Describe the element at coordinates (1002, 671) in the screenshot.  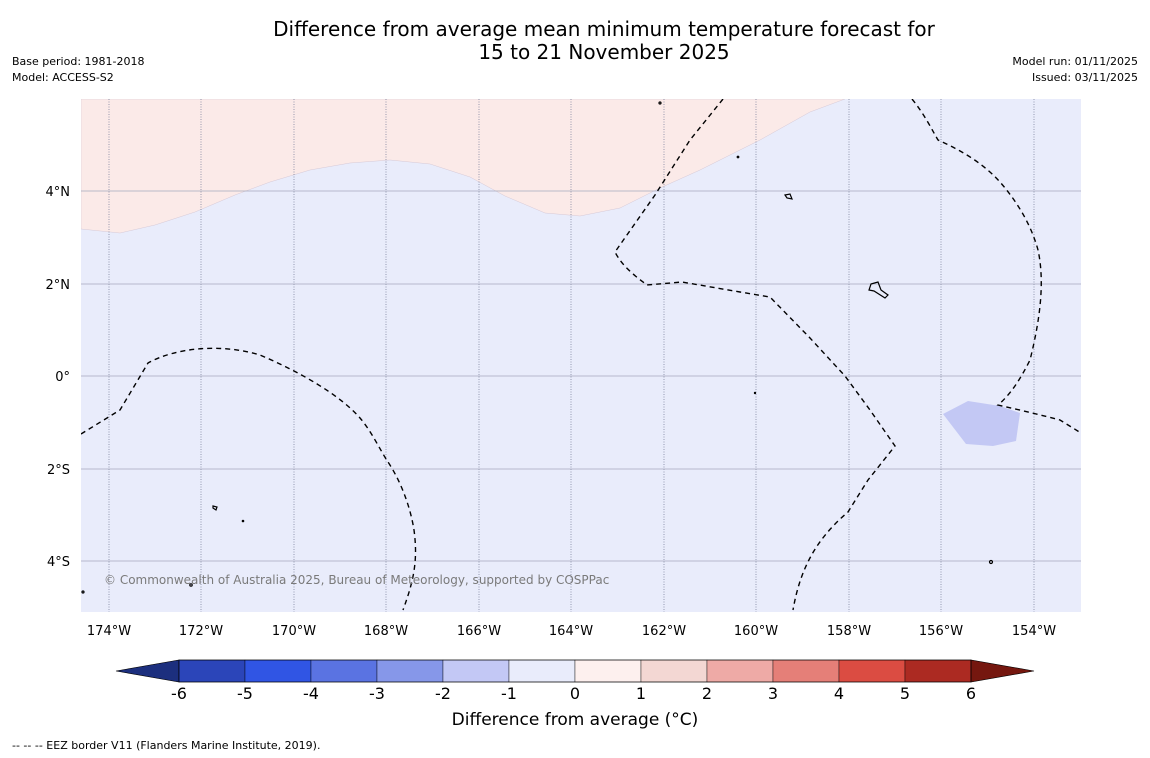
I see `colorbar-extend-high` at that location.